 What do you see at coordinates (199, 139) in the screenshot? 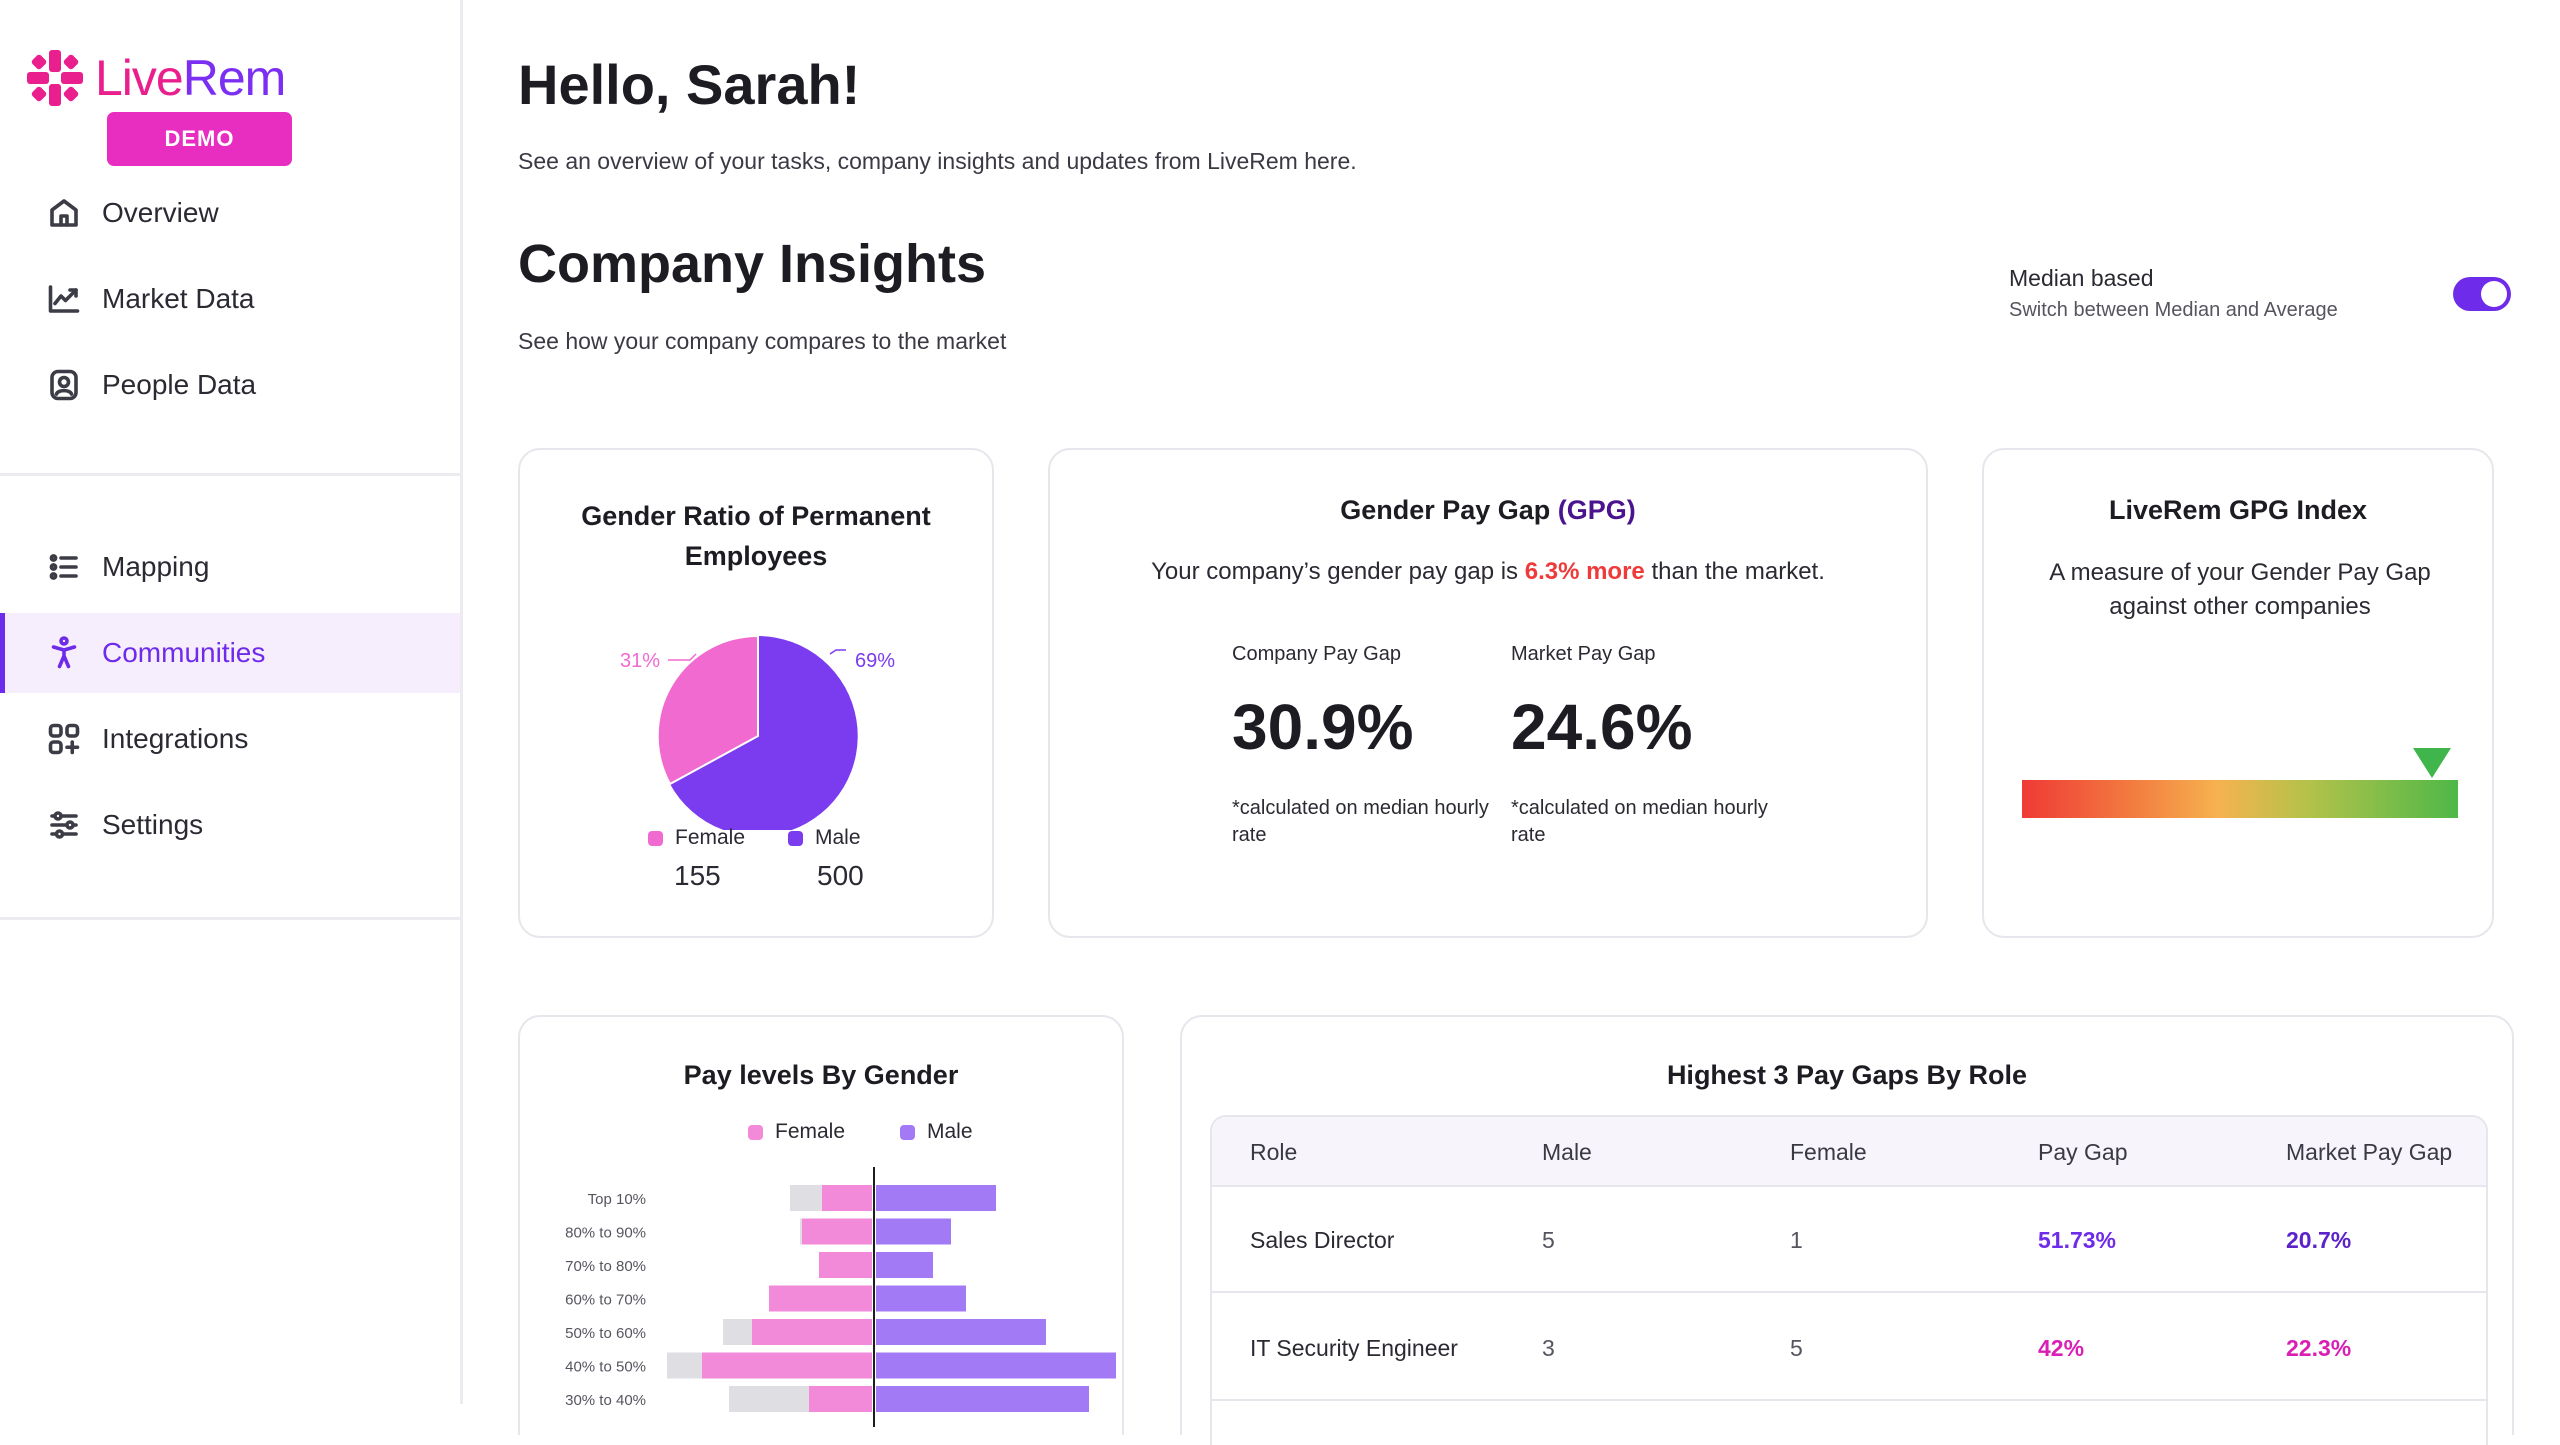
I see `demo-badge: DEMO` at bounding box center [199, 139].